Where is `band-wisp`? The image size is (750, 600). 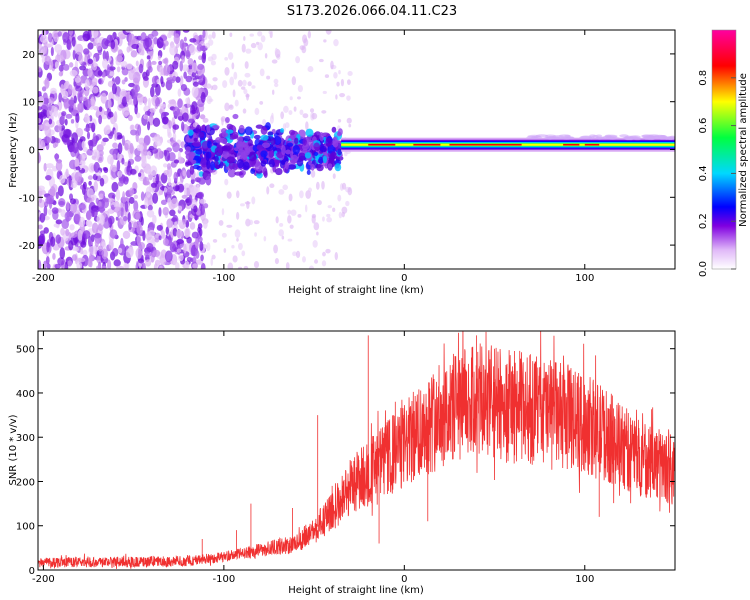
band-wisp is located at coordinates (551, 138).